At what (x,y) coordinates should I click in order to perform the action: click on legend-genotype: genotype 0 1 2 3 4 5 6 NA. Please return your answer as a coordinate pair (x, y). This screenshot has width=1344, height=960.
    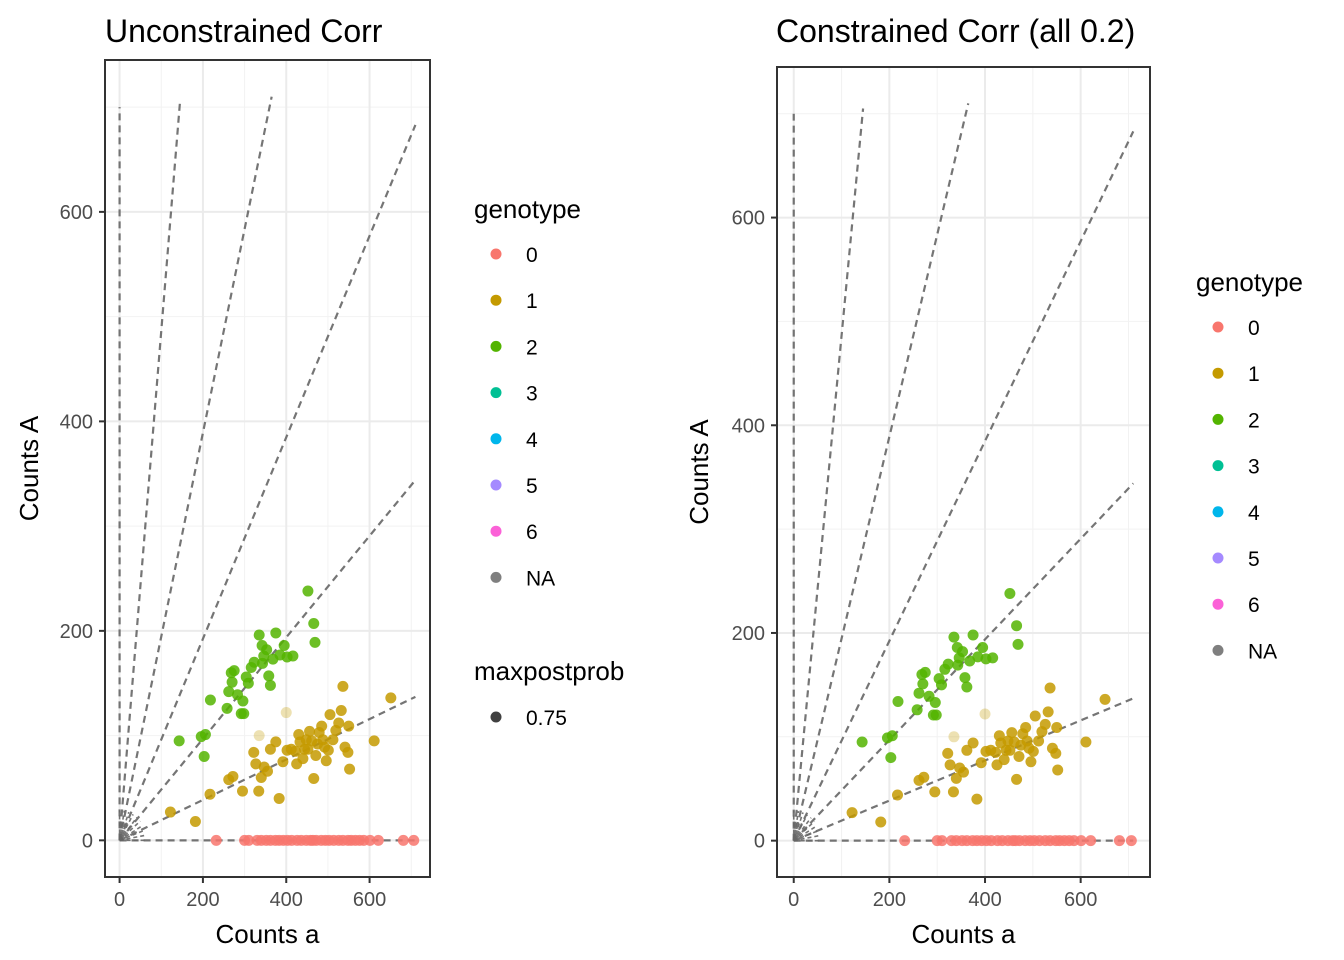
    Looking at the image, I should click on (527, 392).